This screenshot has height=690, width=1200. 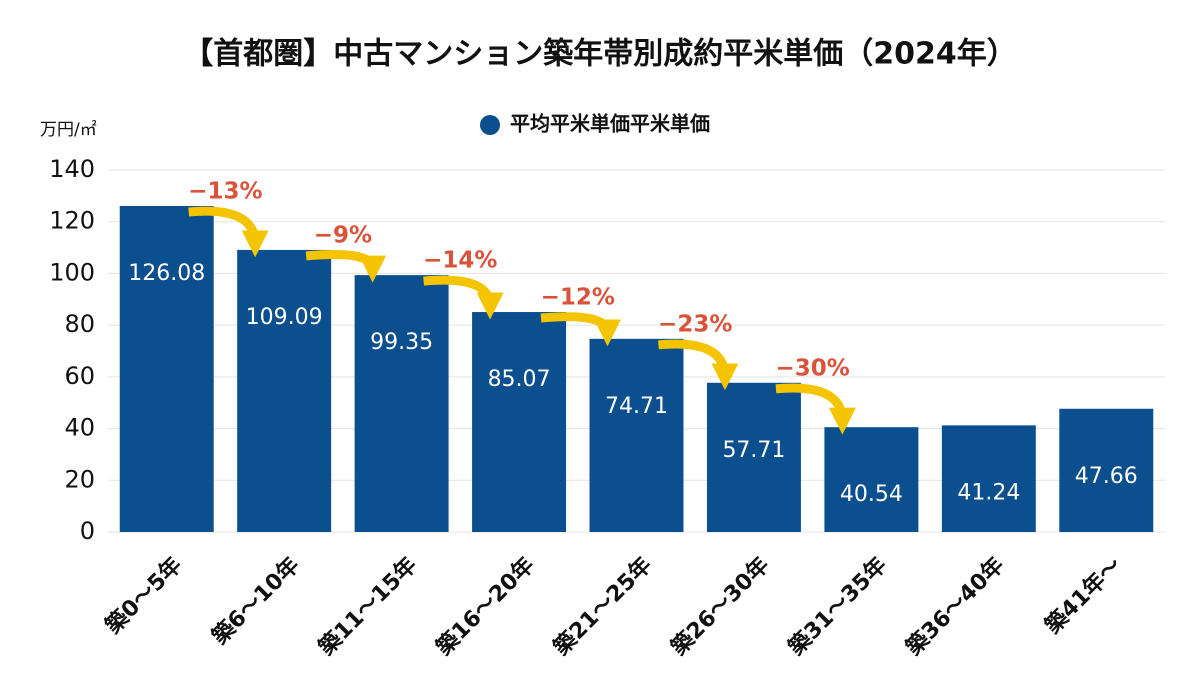 What do you see at coordinates (79, 428) in the screenshot?
I see `y-tick-label: 40` at bounding box center [79, 428].